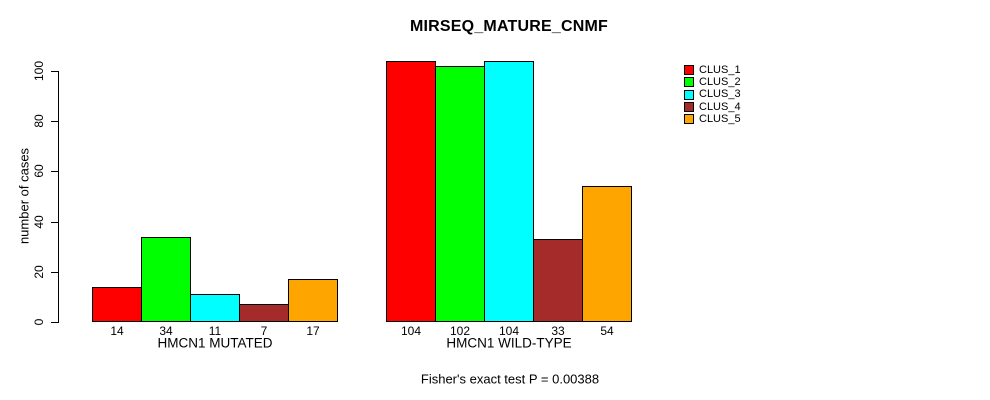 The image size is (990, 400). Describe the element at coordinates (215, 343) in the screenshot. I see `group-label: HMCN1 MUTATED` at that location.